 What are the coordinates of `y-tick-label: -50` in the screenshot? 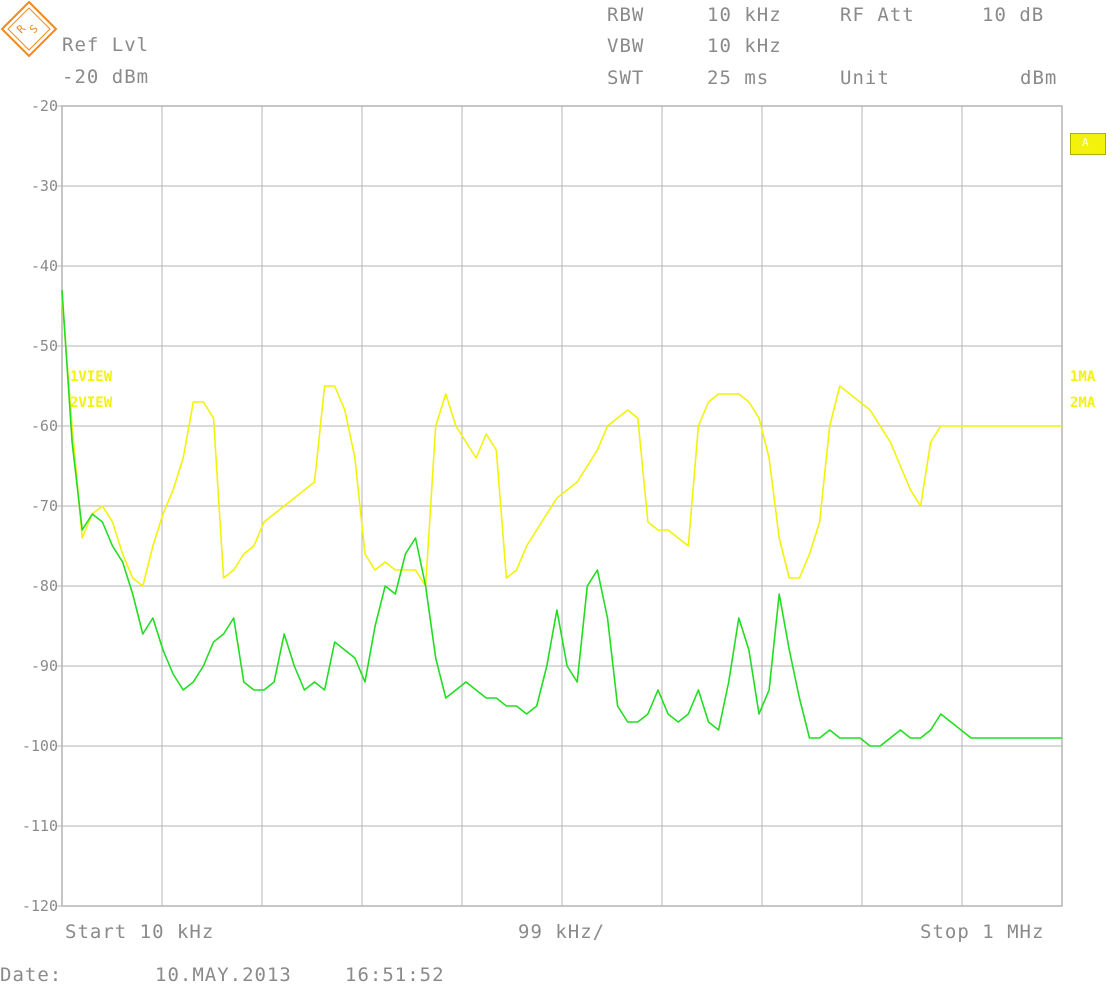 It's located at (44, 346).